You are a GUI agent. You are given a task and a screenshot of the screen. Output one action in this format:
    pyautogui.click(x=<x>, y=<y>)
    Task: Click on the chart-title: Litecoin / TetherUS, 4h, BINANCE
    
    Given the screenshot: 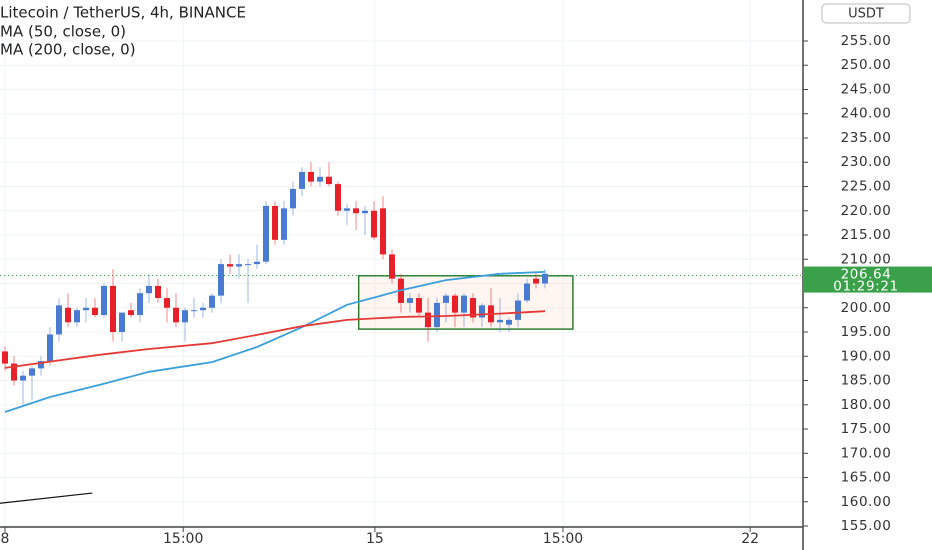 What is the action you would take?
    pyautogui.click(x=123, y=13)
    